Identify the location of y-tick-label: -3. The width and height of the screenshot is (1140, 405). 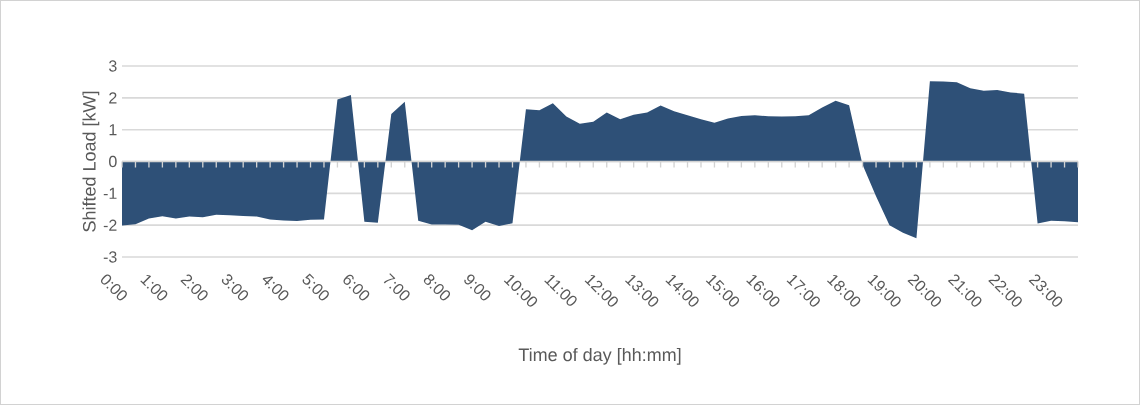
(110, 257).